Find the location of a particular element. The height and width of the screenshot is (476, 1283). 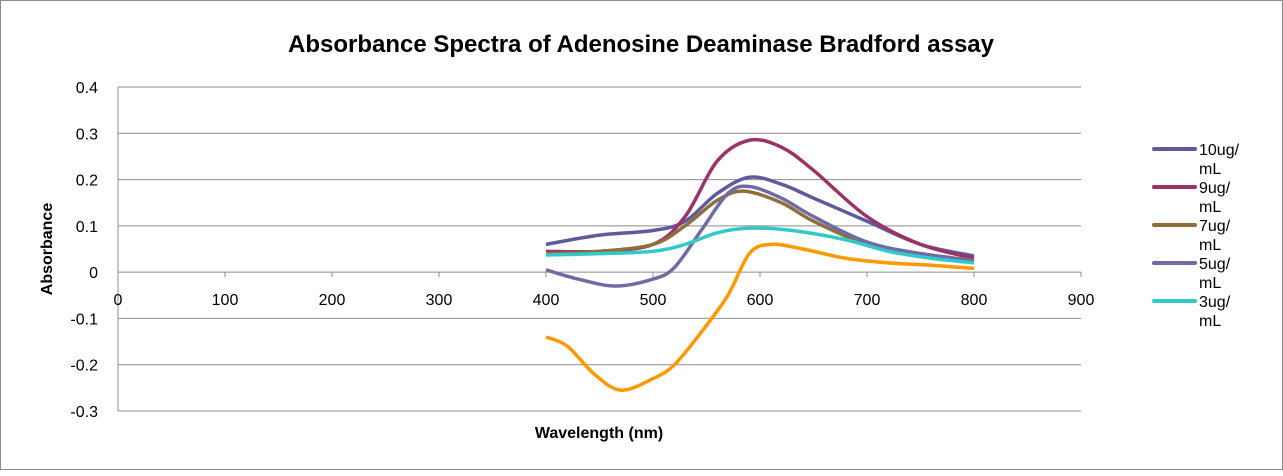

x-tick-label: 900 is located at coordinates (1081, 300).